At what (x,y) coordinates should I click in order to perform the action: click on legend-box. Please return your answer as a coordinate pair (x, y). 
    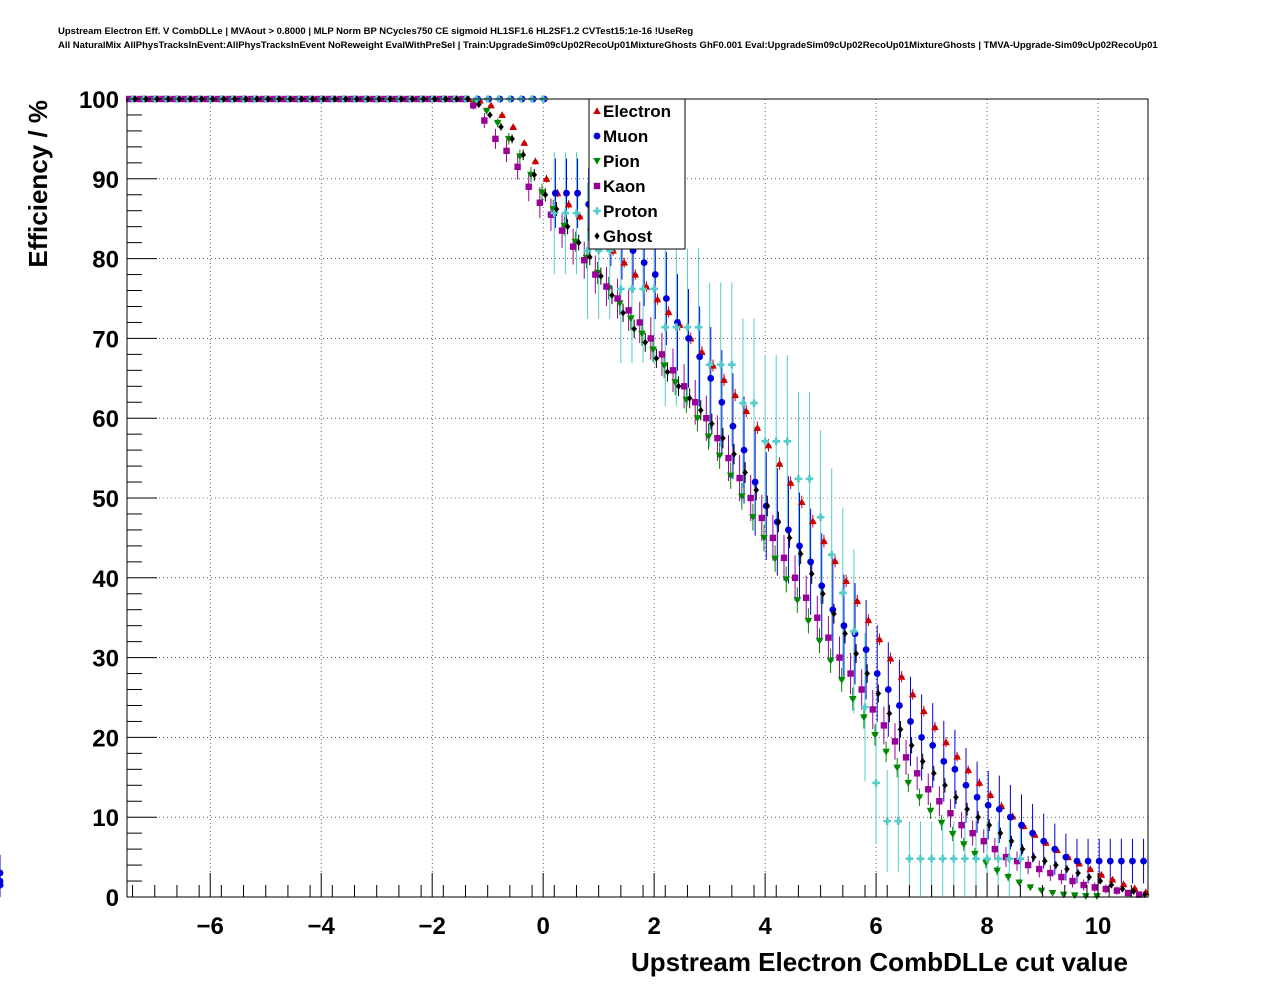
    Looking at the image, I should click on (637, 174).